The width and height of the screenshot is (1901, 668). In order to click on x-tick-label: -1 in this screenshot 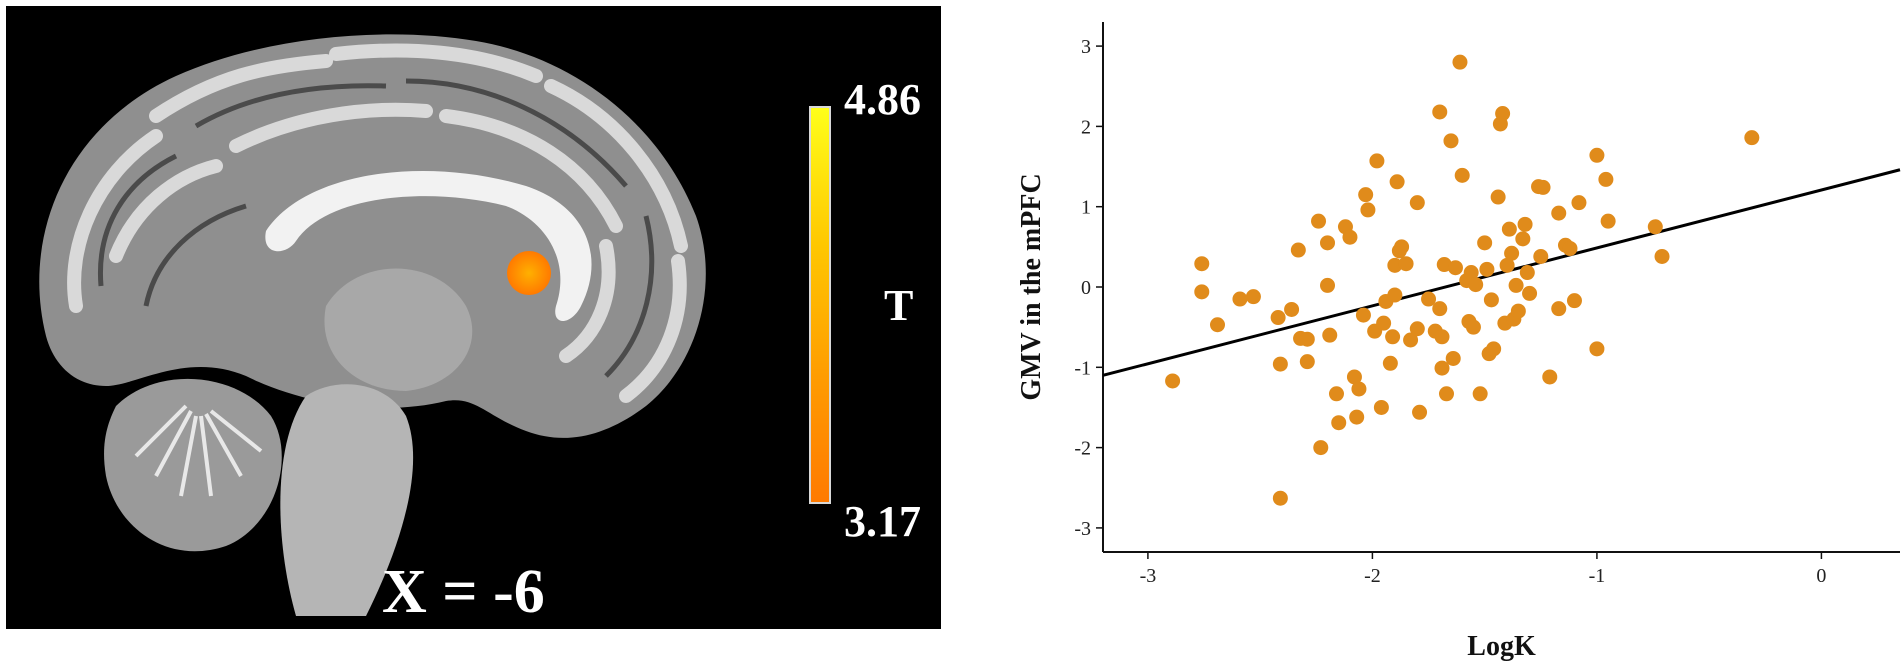, I will do `click(1597, 576)`.